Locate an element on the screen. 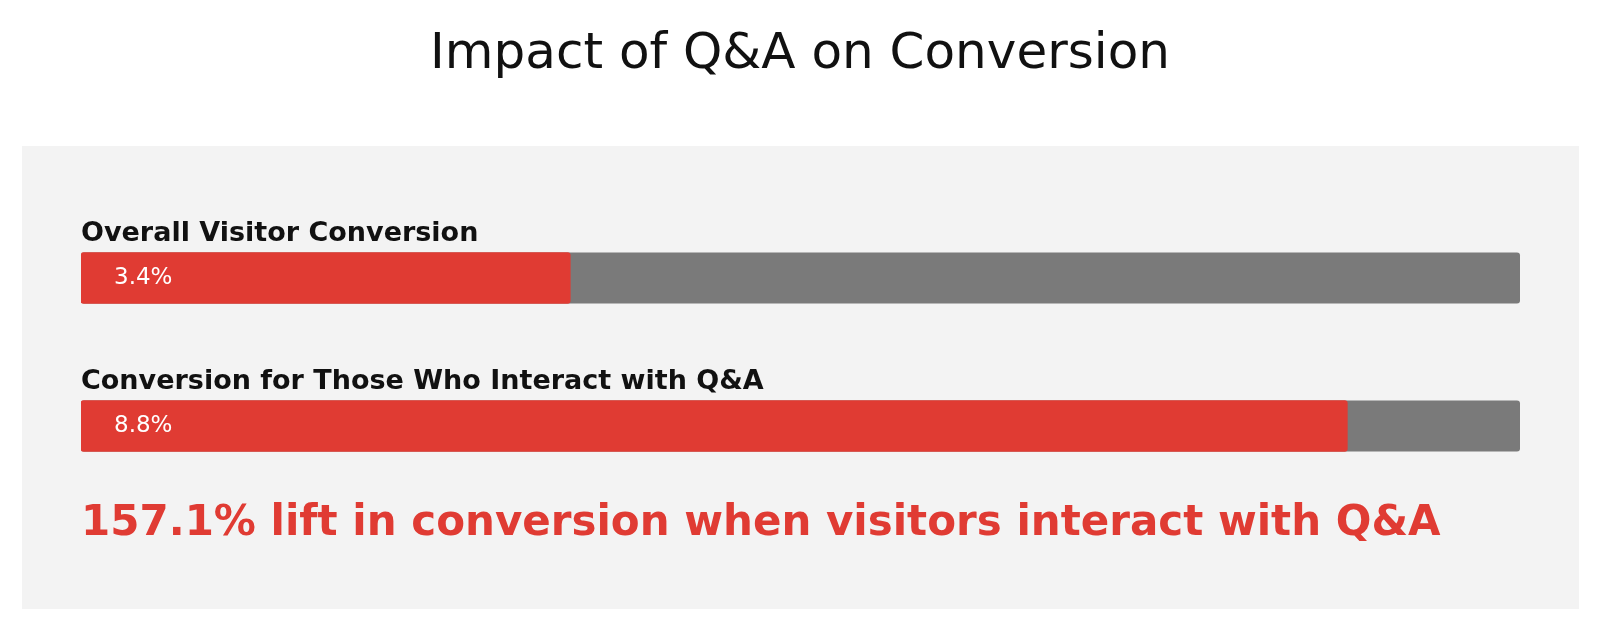 The width and height of the screenshot is (1600, 639). text: 157.1% lift in conversion when visitors interact with Q&A is located at coordinates (761, 520).